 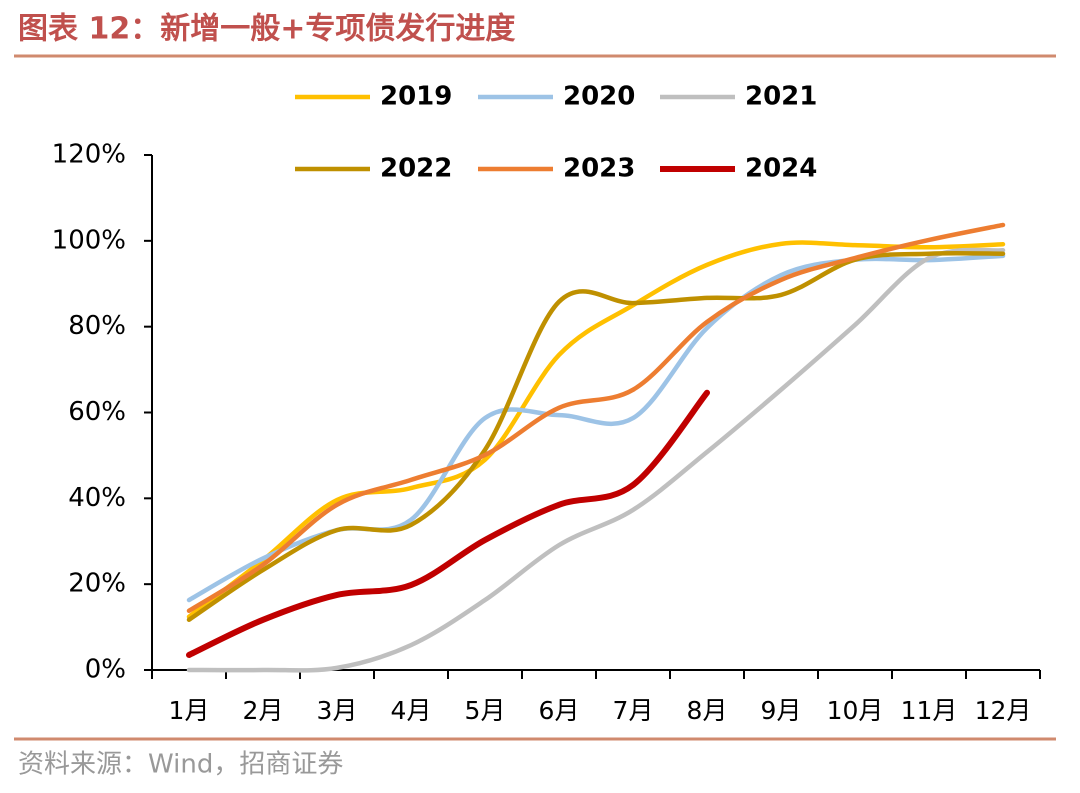 What do you see at coordinates (781, 710) in the screenshot?
I see `x-tick-label: 9月` at bounding box center [781, 710].